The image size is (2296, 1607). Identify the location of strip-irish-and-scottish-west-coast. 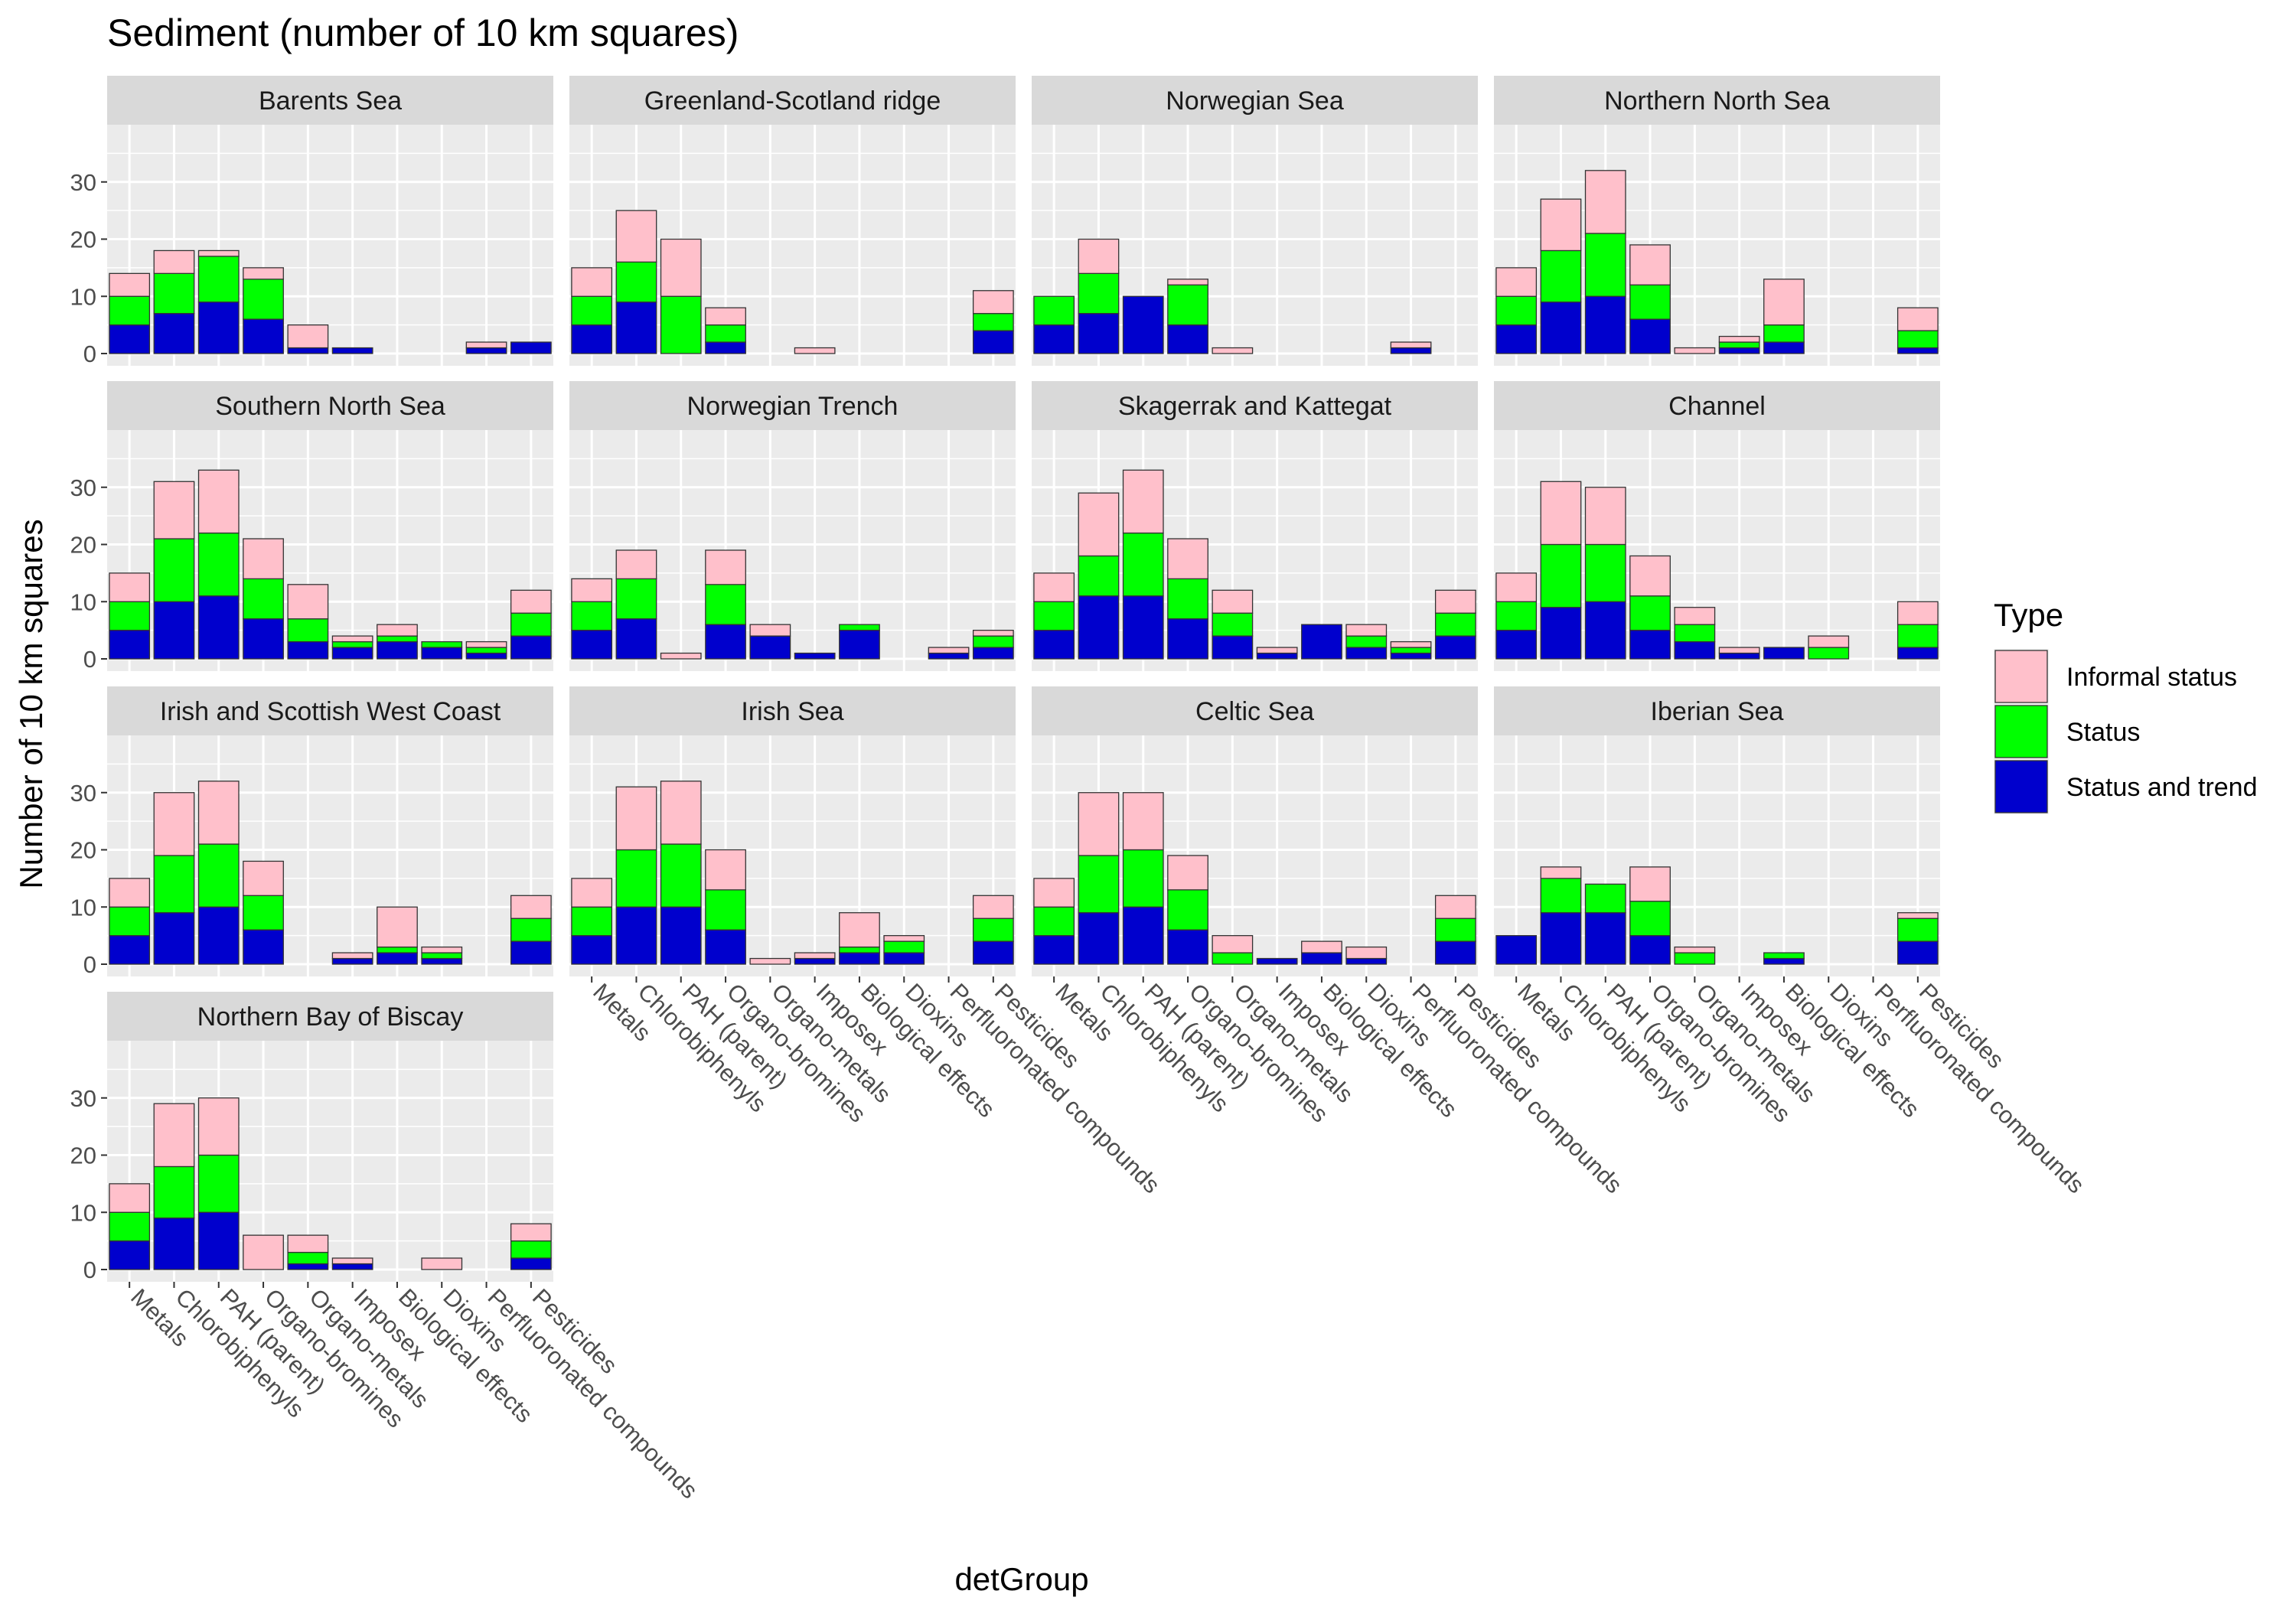
(330, 710).